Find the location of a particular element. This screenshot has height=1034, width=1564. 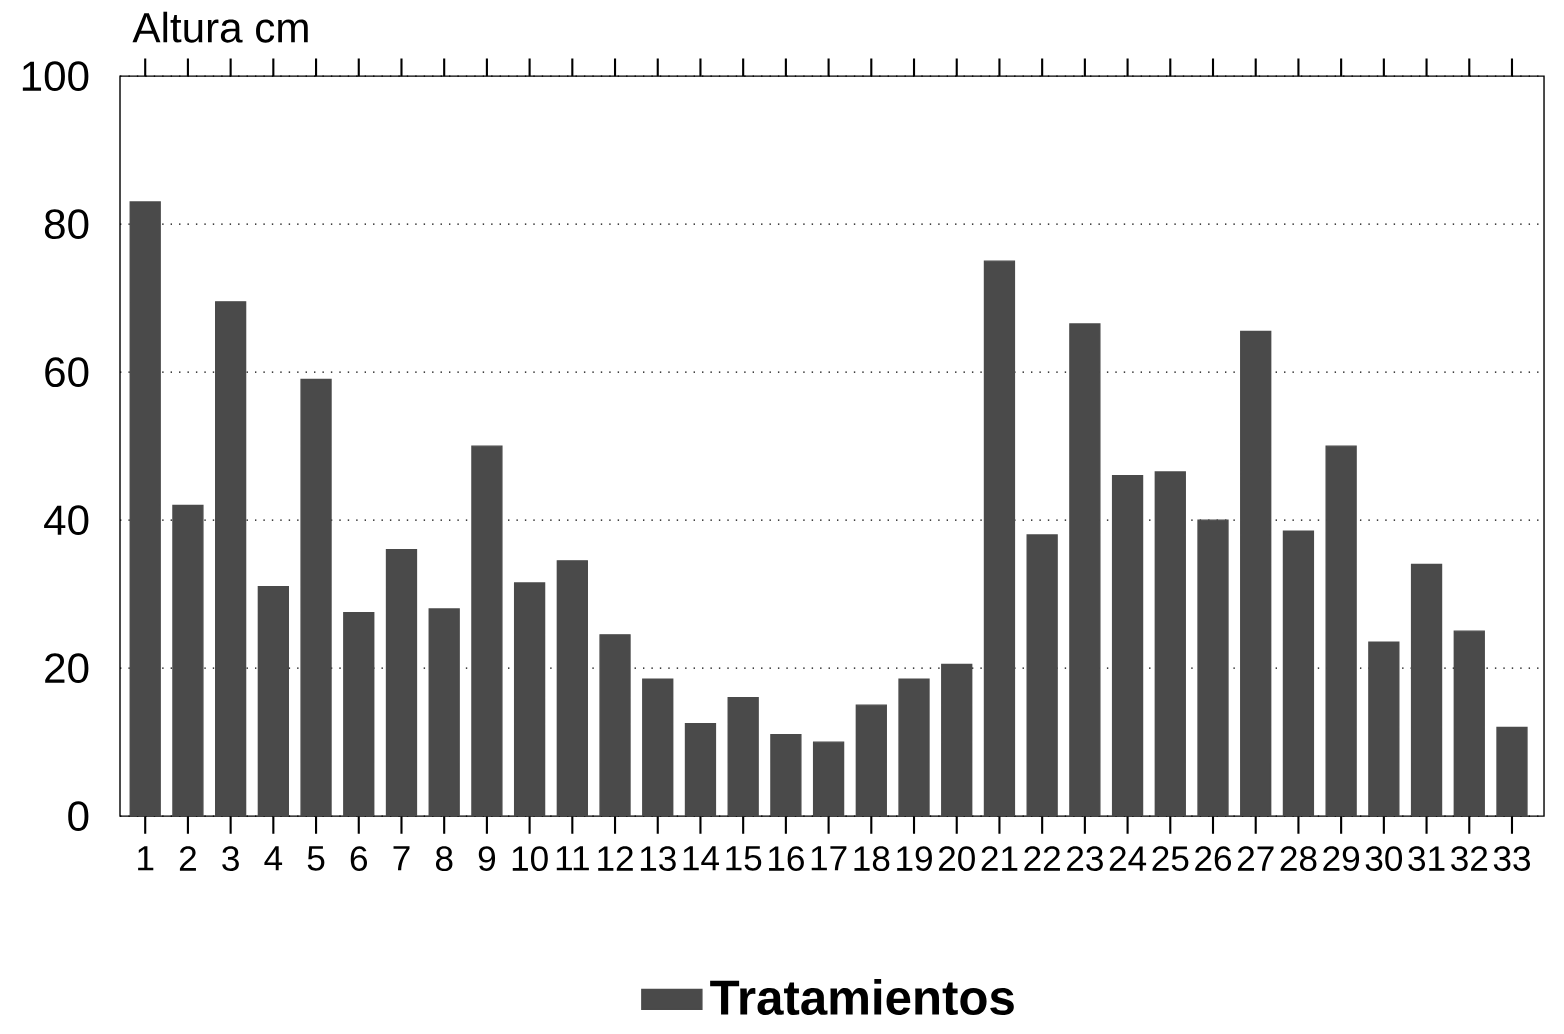

x-tick-label: 16 is located at coordinates (786, 859).